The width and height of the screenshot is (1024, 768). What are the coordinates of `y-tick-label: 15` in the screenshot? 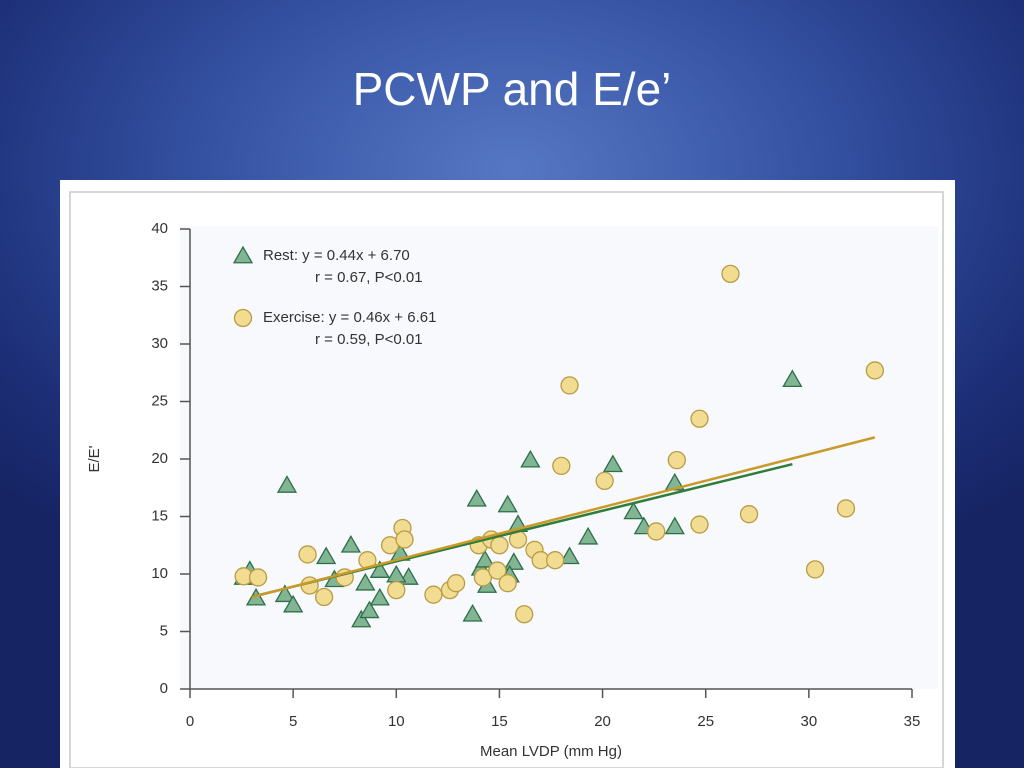 It's located at (159, 515).